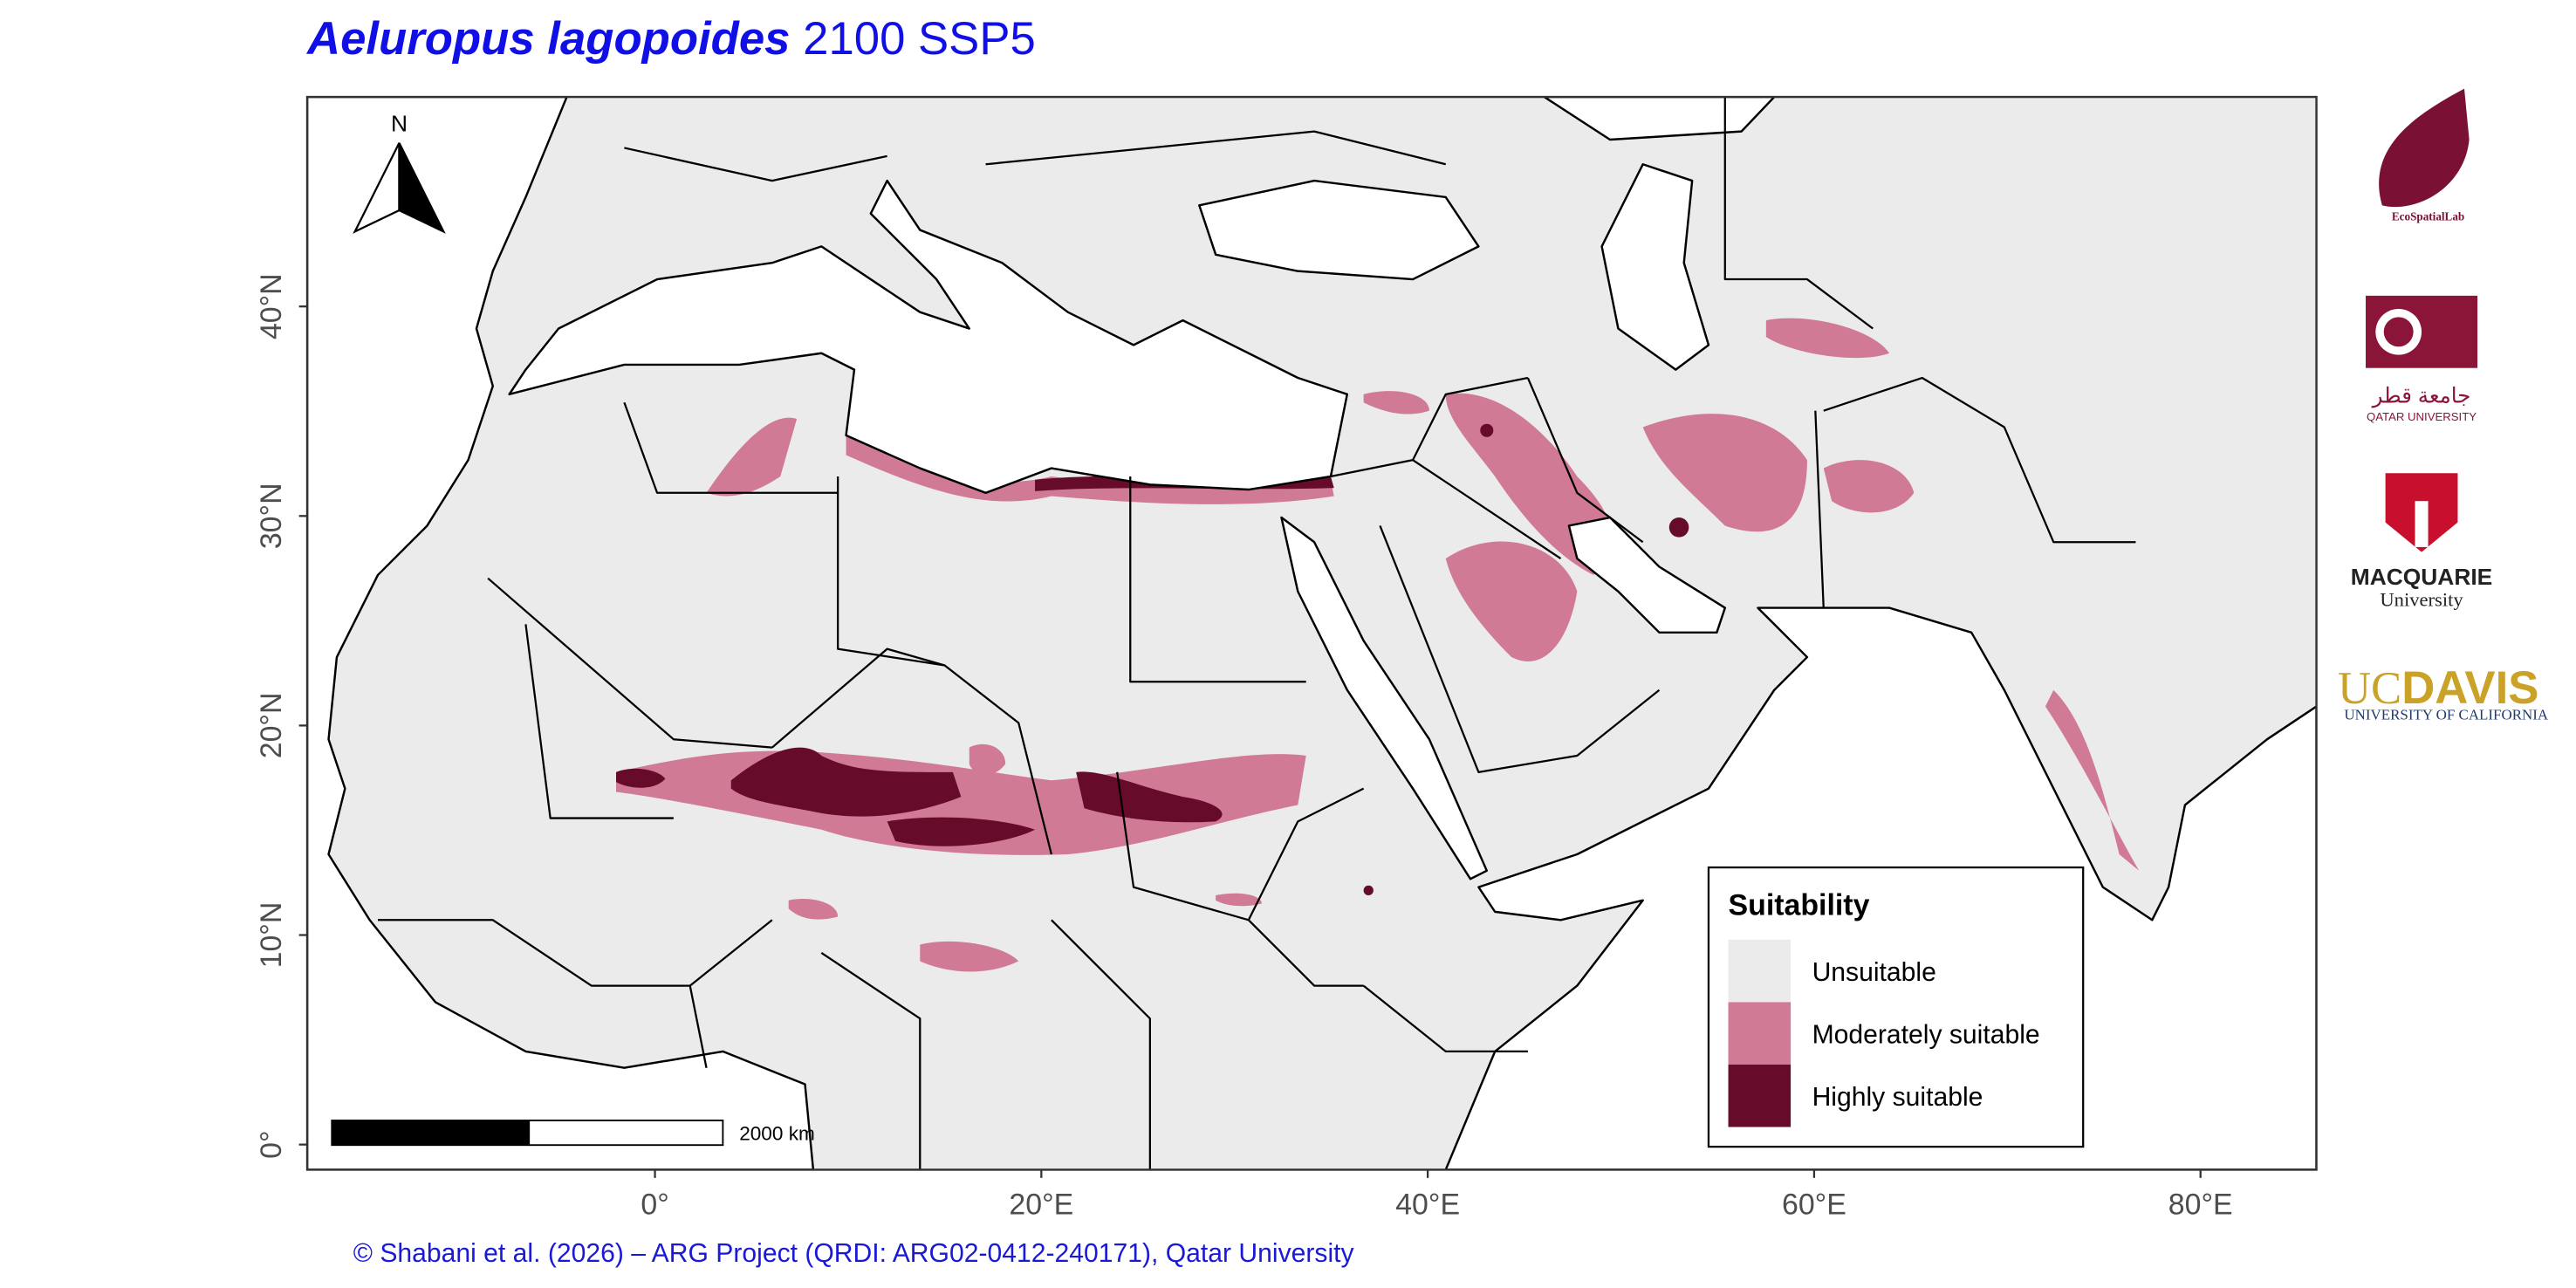 This screenshot has width=2576, height=1288. What do you see at coordinates (654, 1204) in the screenshot?
I see `x-tick-label: 0°` at bounding box center [654, 1204].